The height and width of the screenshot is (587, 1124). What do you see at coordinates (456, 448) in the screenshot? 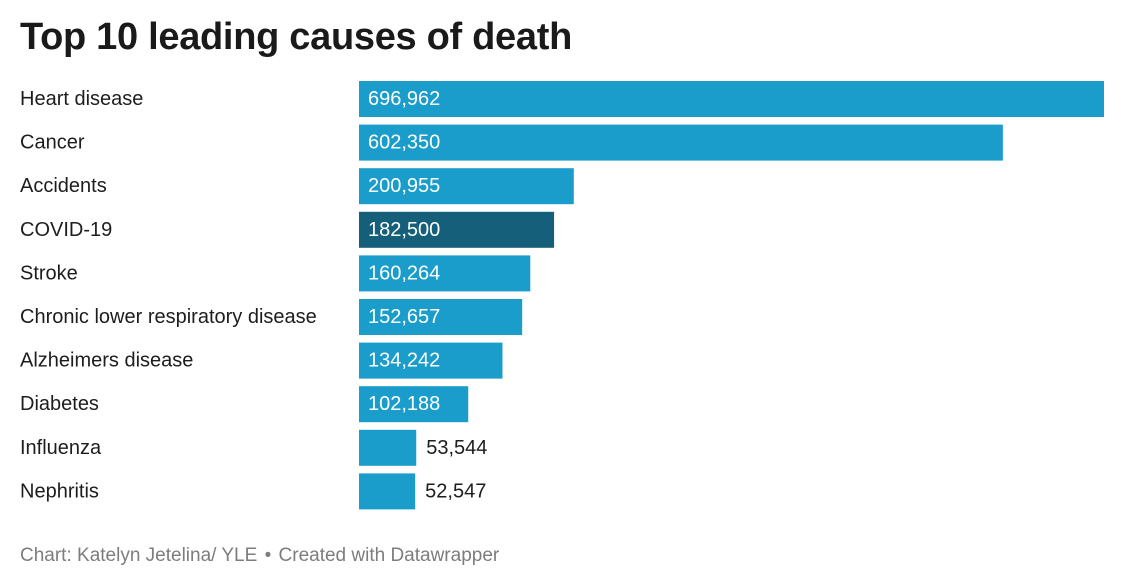
I see `value-label: 53,544` at bounding box center [456, 448].